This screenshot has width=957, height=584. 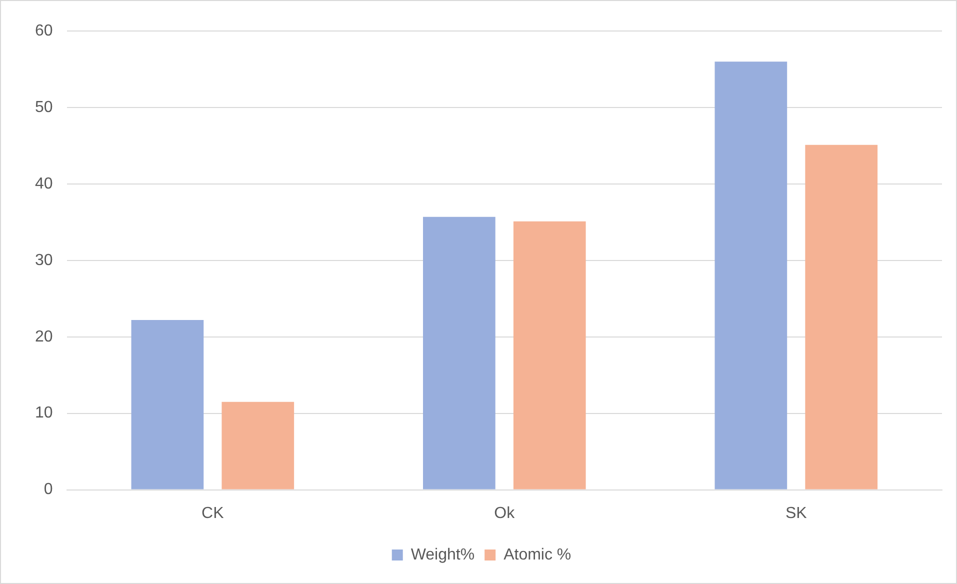 What do you see at coordinates (44, 107) in the screenshot?
I see `y-tick-label: 50` at bounding box center [44, 107].